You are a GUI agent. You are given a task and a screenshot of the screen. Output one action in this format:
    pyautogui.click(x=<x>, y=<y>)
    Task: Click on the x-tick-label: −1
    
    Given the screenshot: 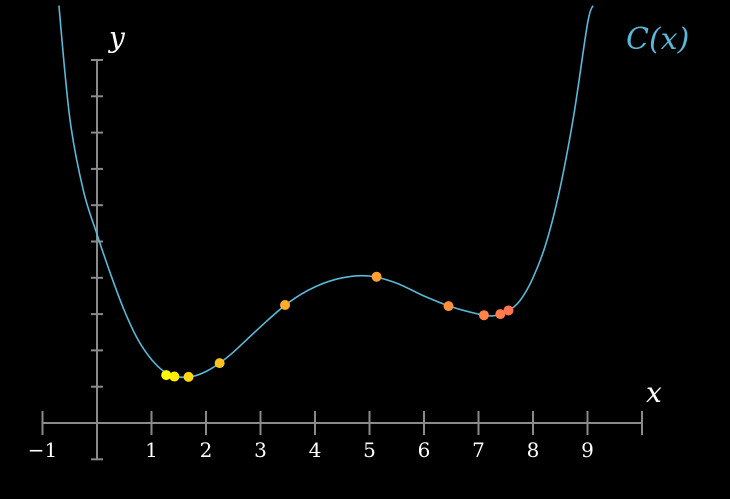 What is the action you would take?
    pyautogui.click(x=42, y=450)
    